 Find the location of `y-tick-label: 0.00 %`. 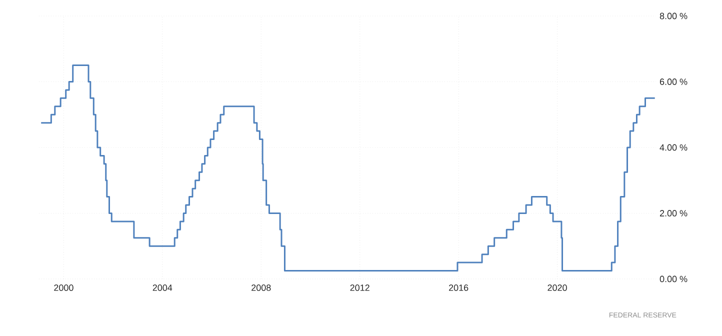

y-tick-label: 0.00 % is located at coordinates (674, 279).